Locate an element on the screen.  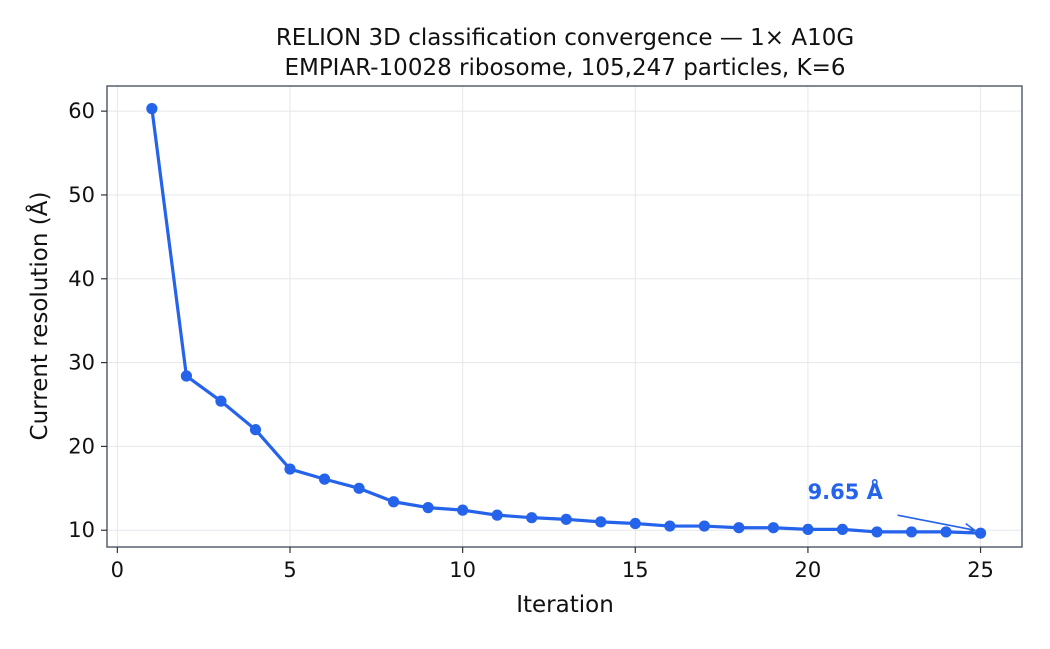
x-tick-label: 25 is located at coordinates (980, 570).